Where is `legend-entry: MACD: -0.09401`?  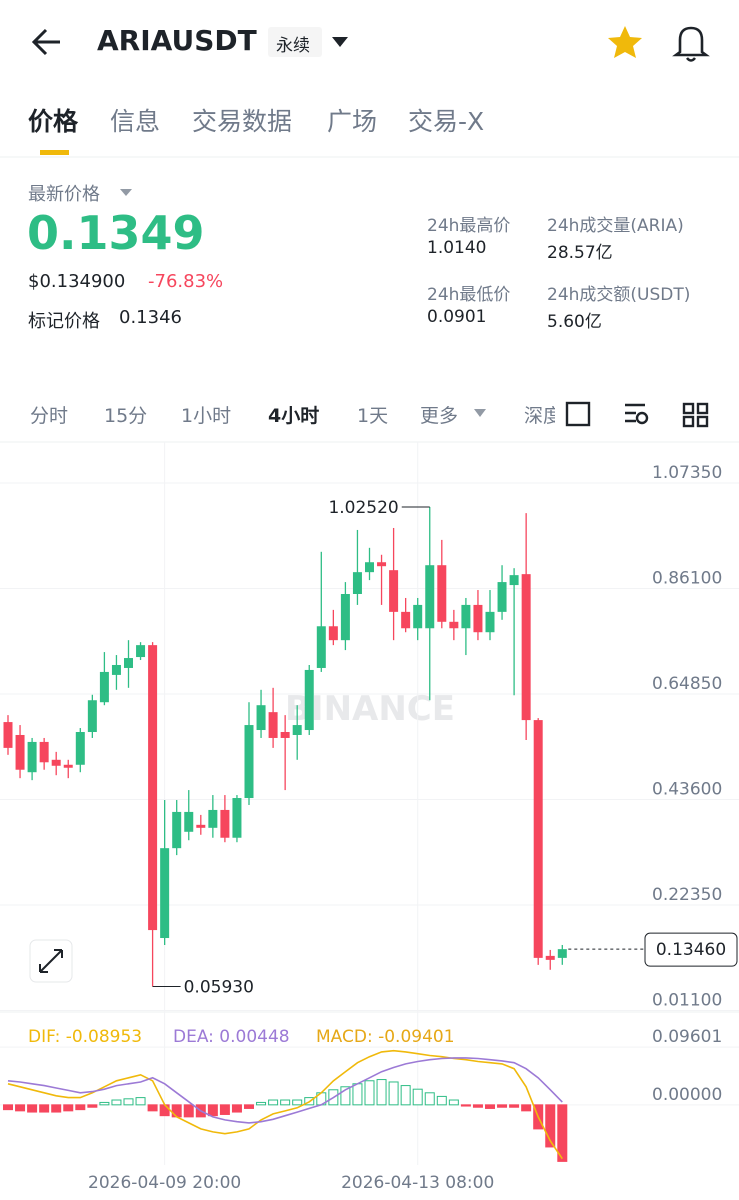 legend-entry: MACD: -0.09401 is located at coordinates (385, 1037).